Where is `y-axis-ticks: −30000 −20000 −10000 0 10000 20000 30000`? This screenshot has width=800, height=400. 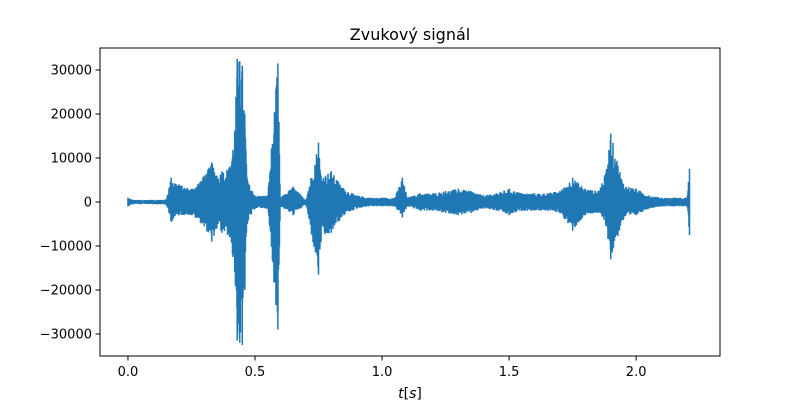 y-axis-ticks: −30000 −20000 −10000 0 10000 20000 30000 is located at coordinates (70, 203).